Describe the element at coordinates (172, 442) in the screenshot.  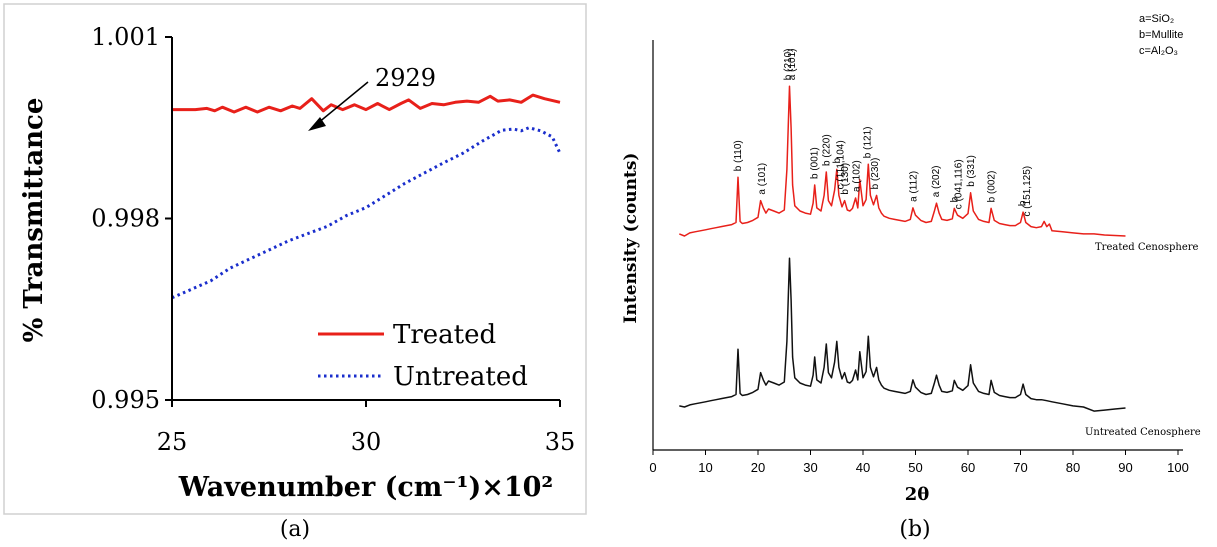
I see `x-tick-label: 25` at that location.